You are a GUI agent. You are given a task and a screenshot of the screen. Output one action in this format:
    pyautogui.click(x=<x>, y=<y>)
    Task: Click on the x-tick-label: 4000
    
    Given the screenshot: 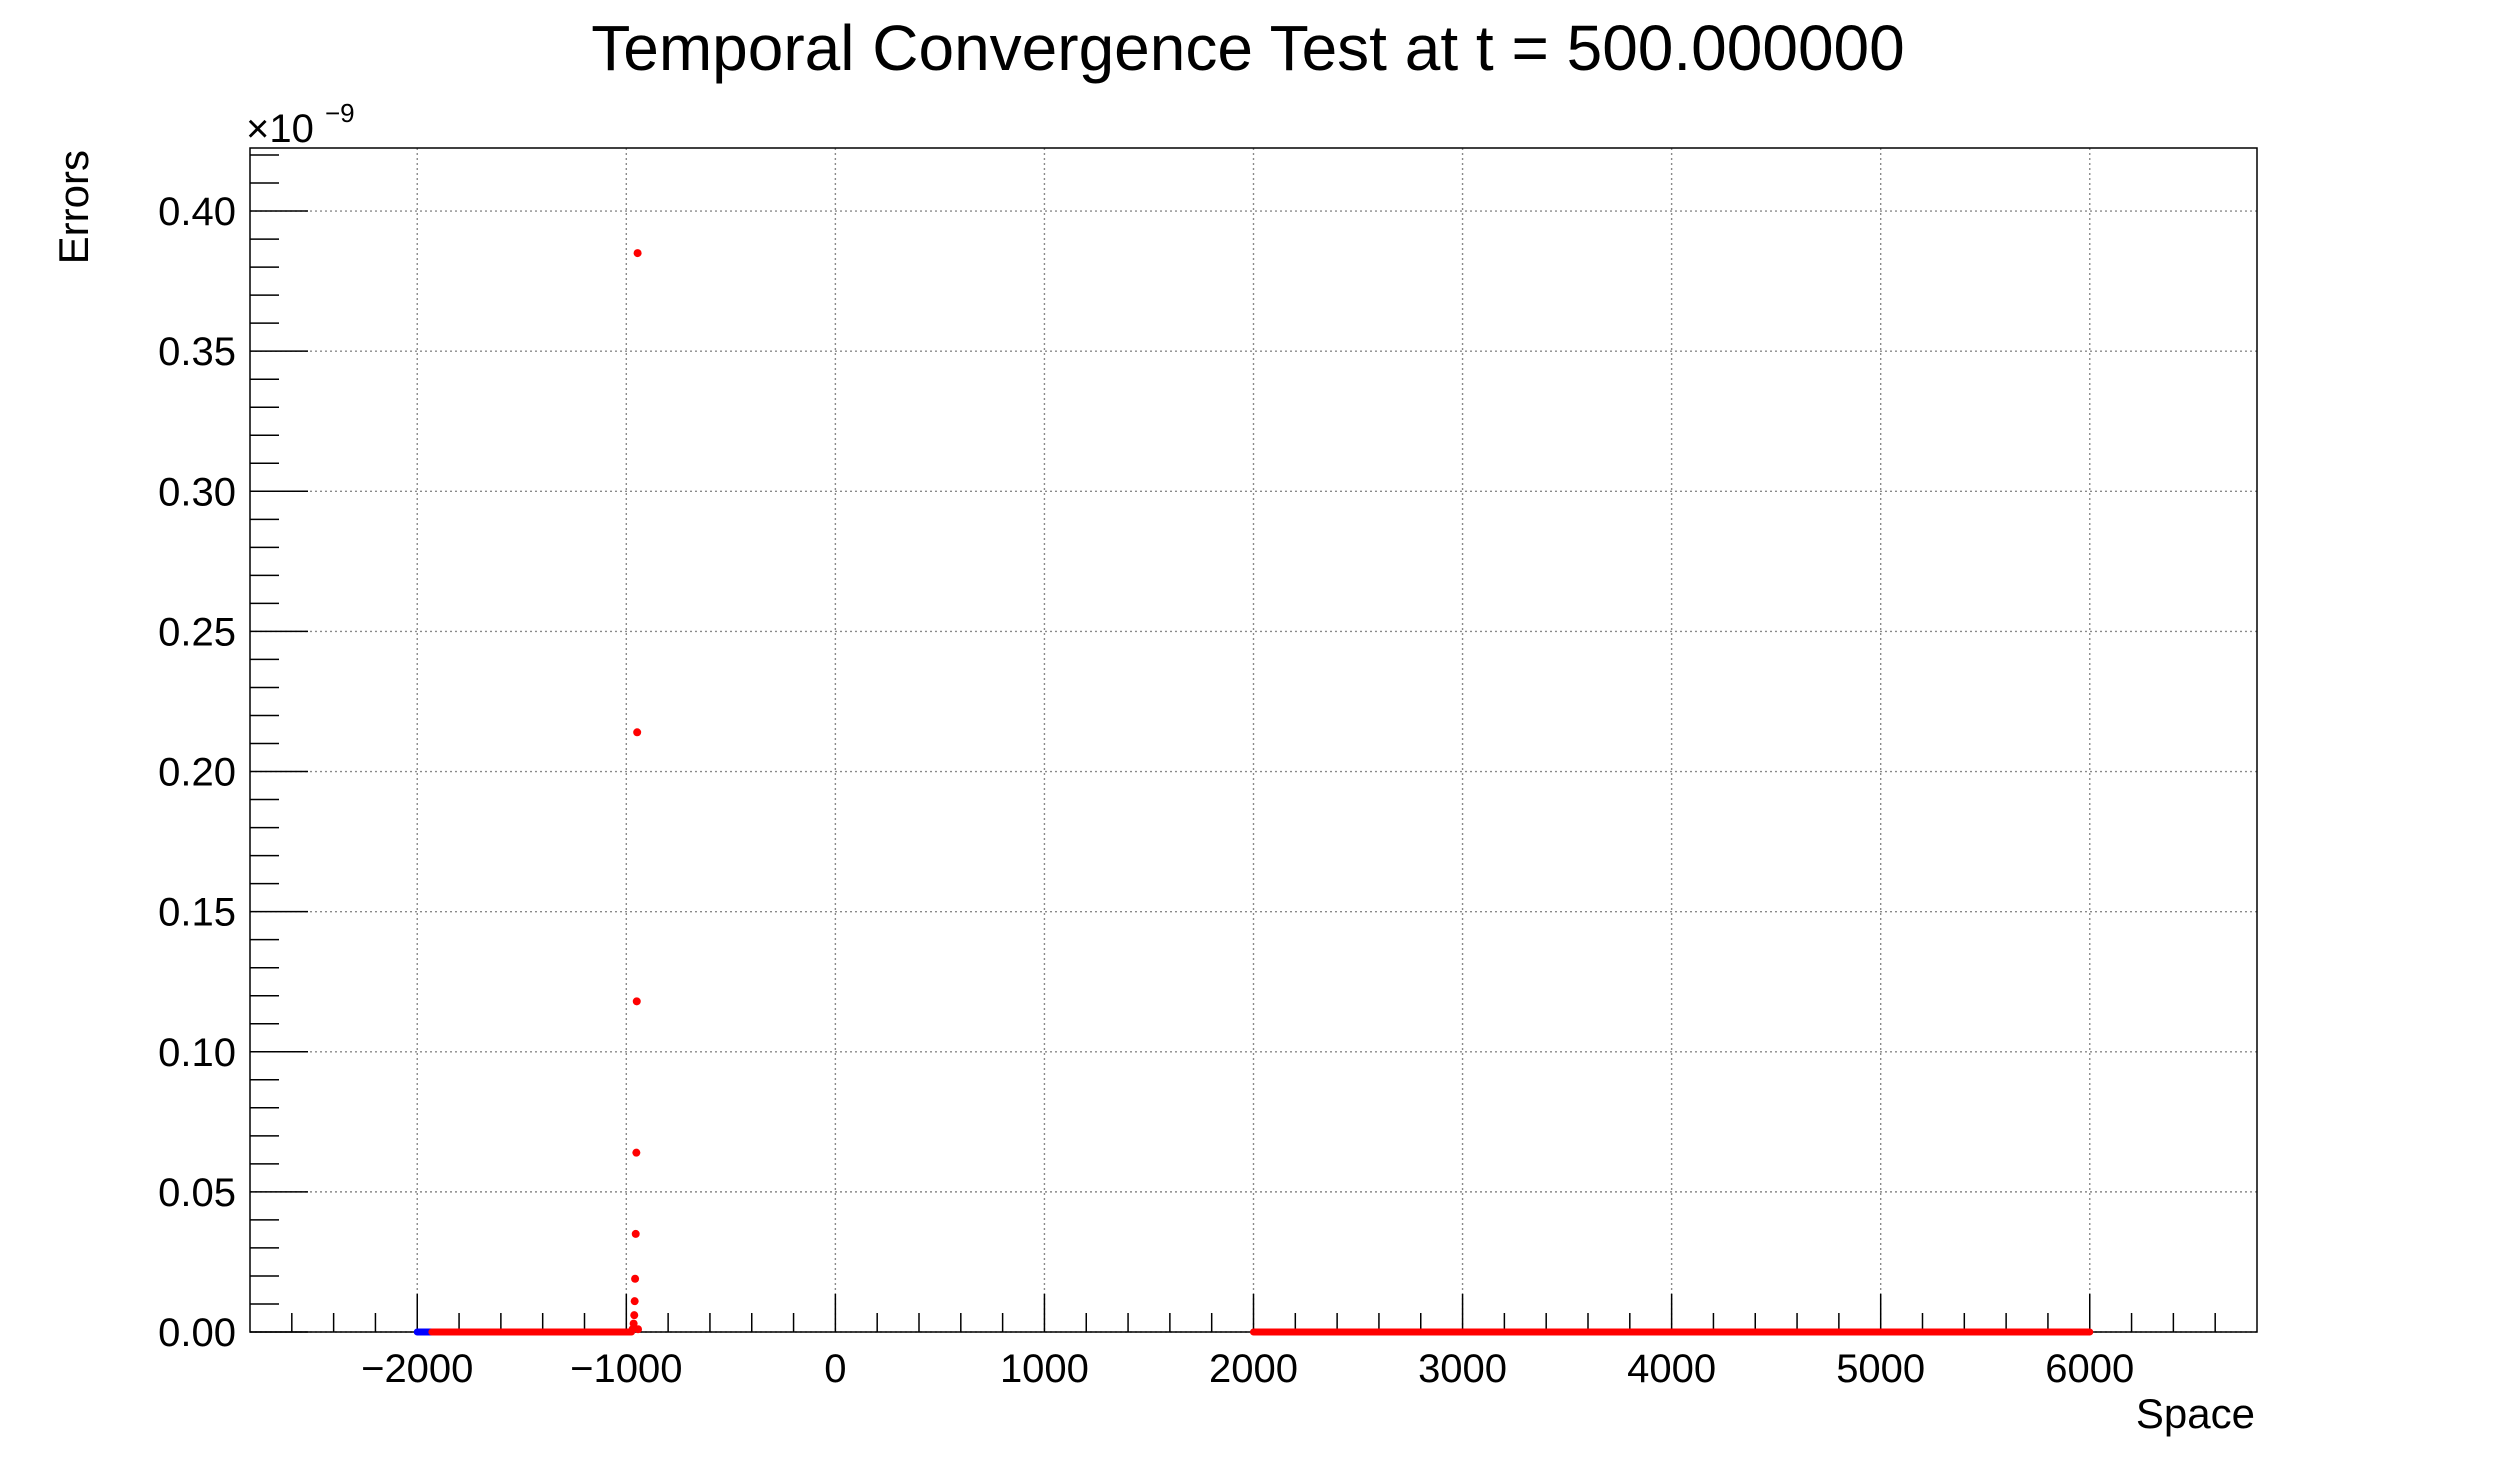 What is the action you would take?
    pyautogui.click(x=1671, y=1369)
    